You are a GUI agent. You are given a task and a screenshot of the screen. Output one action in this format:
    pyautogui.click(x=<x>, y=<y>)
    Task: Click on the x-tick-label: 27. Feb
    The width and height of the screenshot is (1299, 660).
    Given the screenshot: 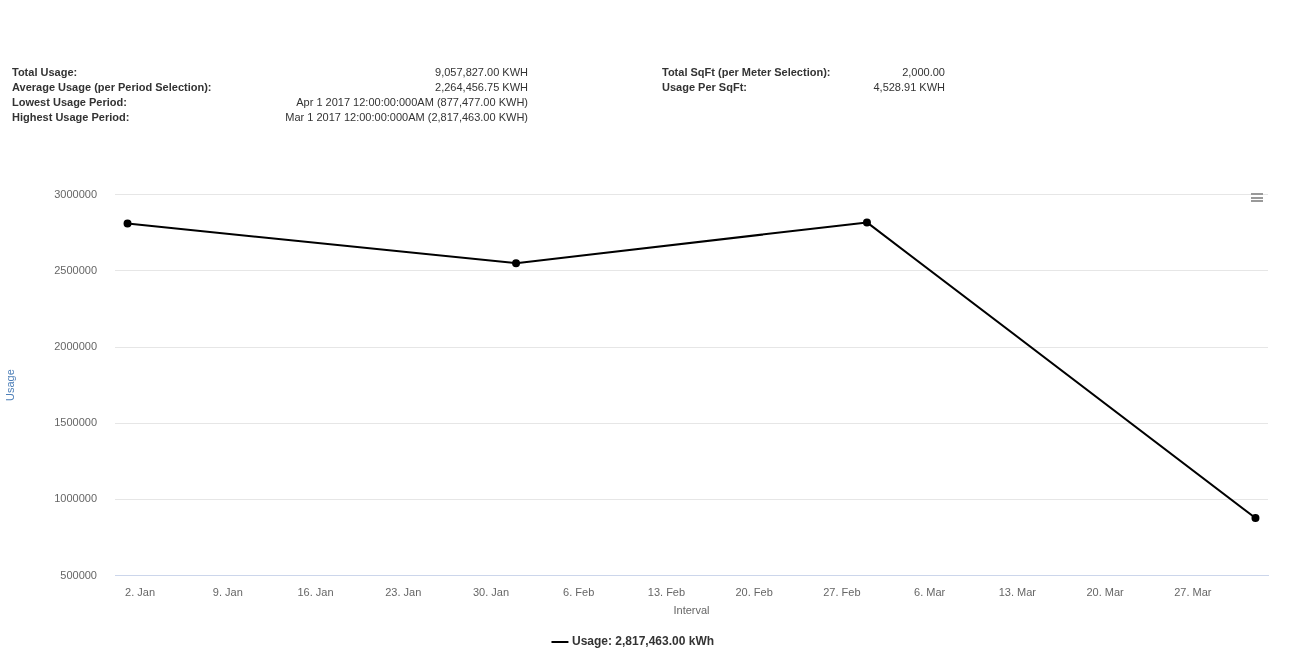 What is the action you would take?
    pyautogui.click(x=842, y=592)
    